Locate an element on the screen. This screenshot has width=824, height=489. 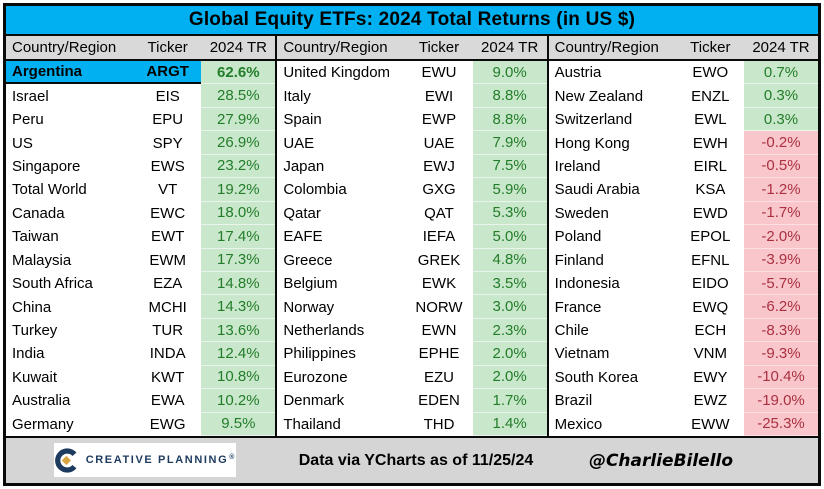
ticker-cell: IEFA is located at coordinates (439, 237).